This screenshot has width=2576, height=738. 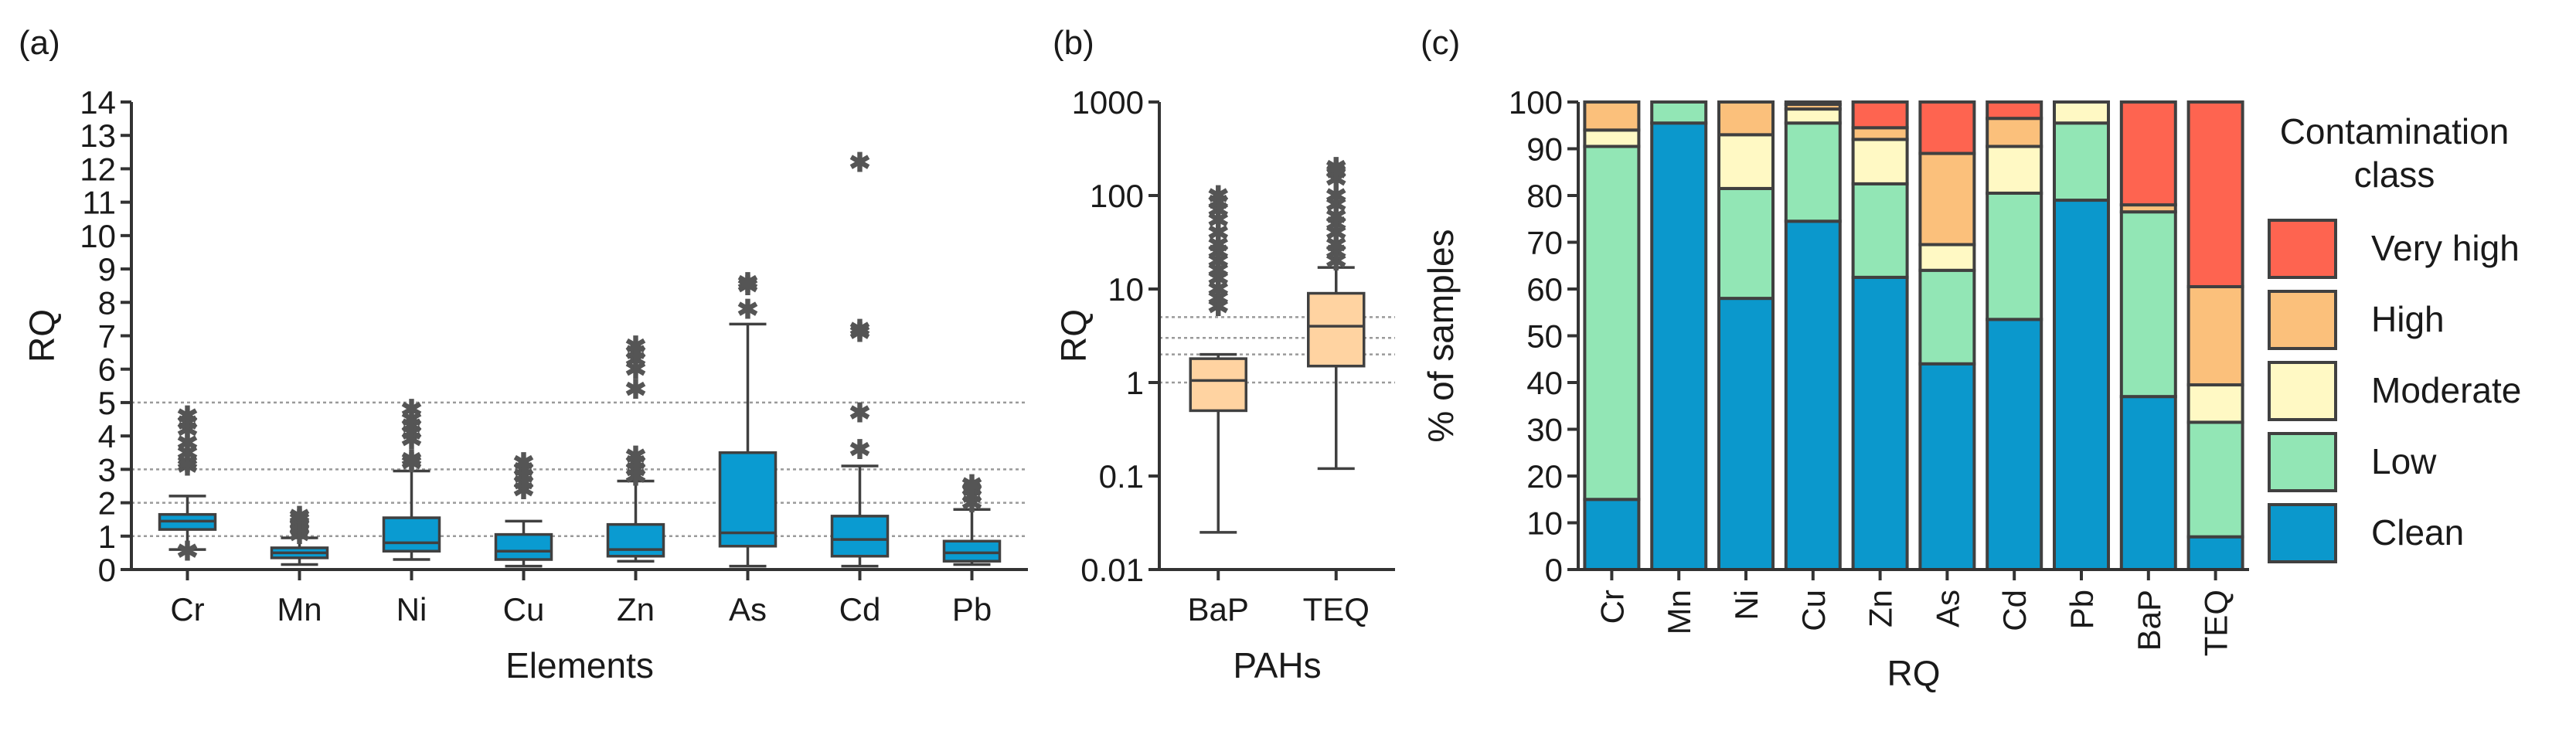 I want to click on x-tick-label: Cd, so click(x=2014, y=610).